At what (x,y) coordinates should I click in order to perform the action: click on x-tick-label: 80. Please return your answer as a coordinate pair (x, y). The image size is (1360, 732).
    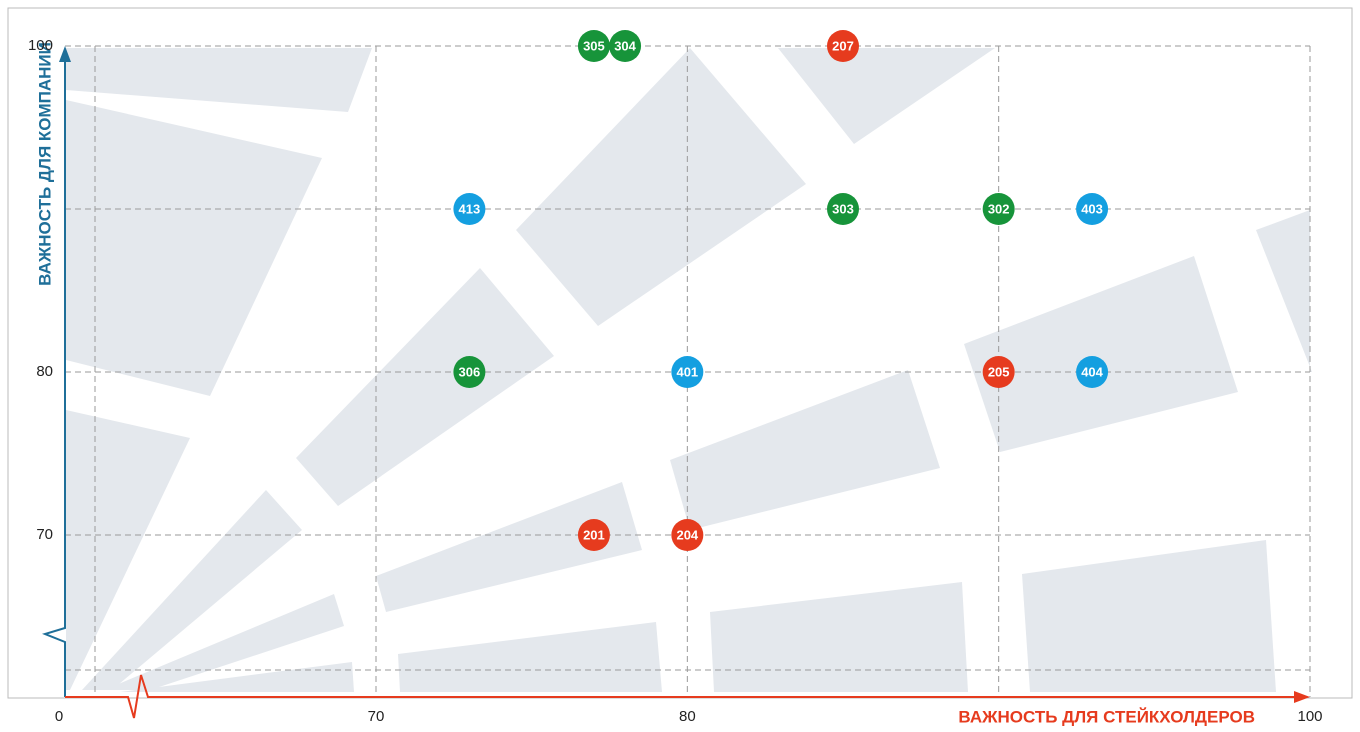
    Looking at the image, I should click on (687, 716).